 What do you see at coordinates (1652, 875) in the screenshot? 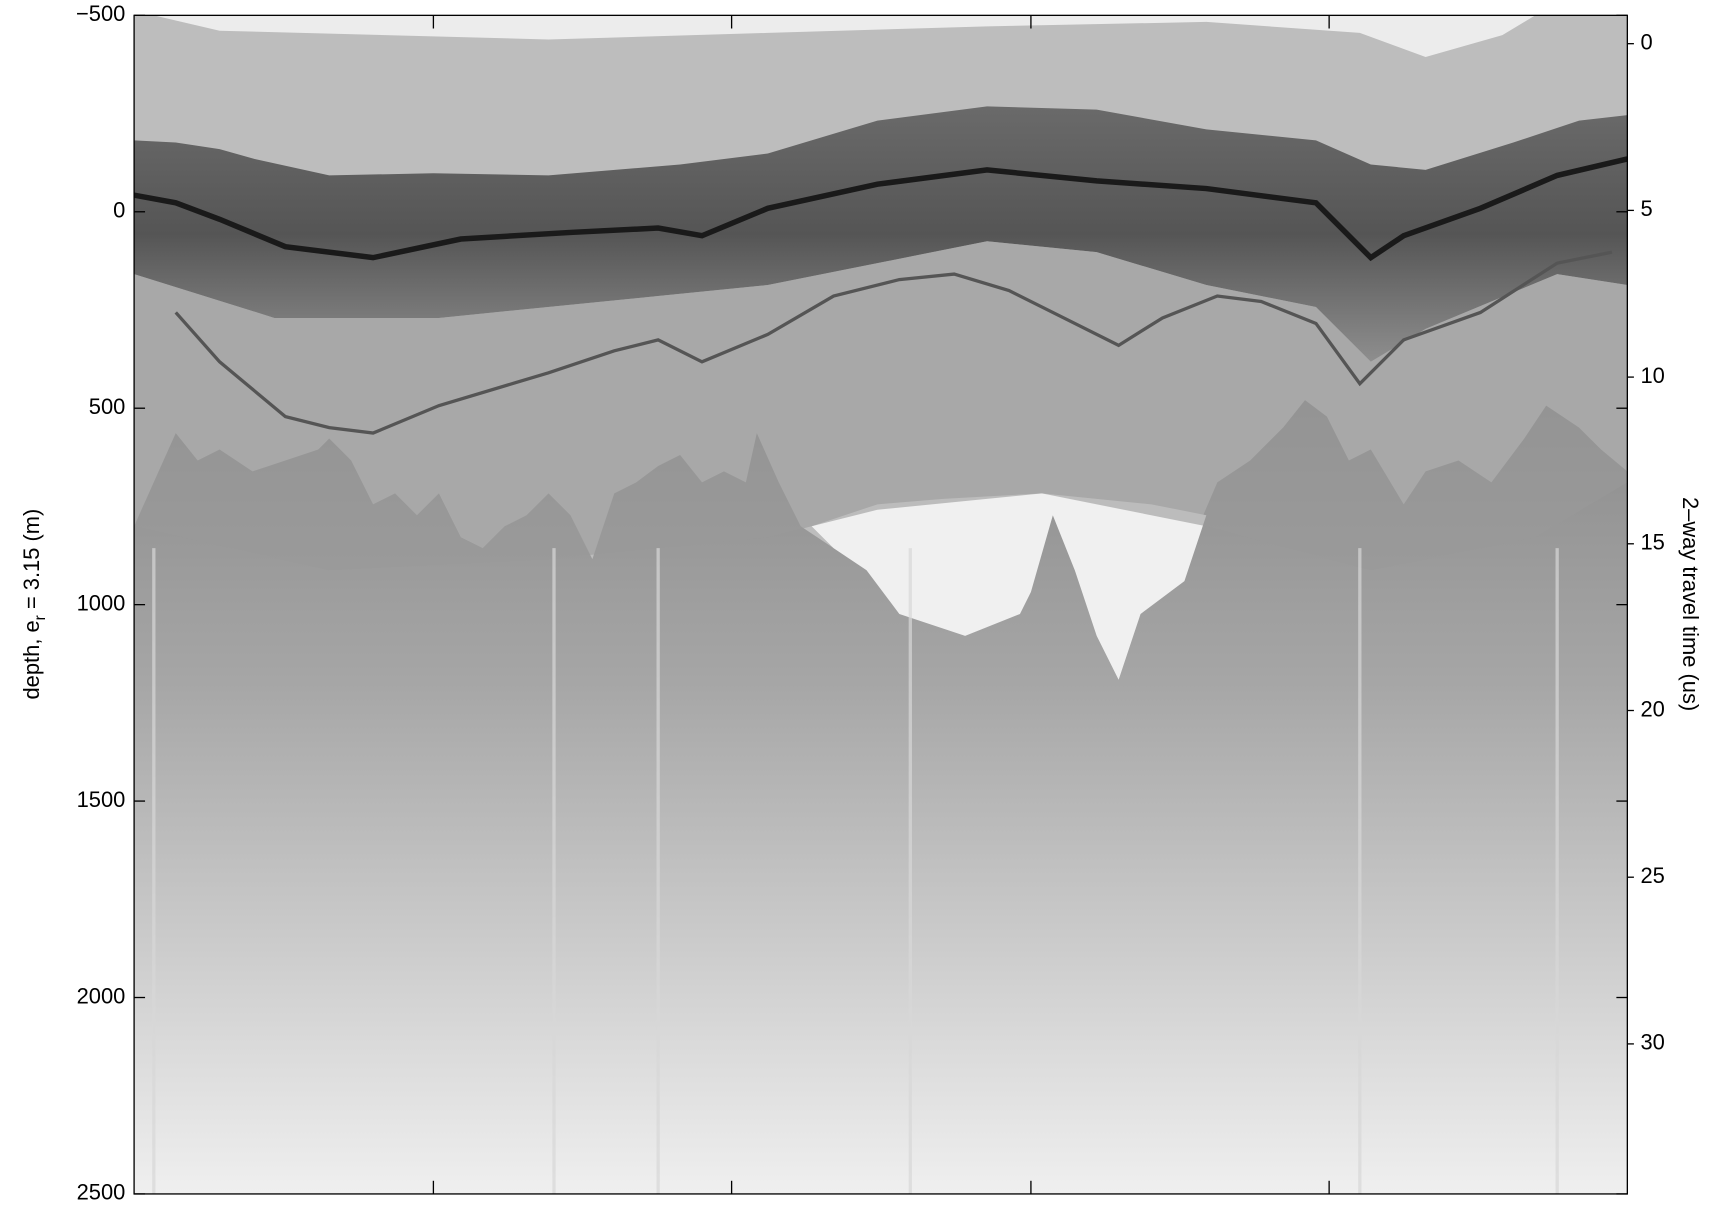
I see `y2-tick-label: 25` at bounding box center [1652, 875].